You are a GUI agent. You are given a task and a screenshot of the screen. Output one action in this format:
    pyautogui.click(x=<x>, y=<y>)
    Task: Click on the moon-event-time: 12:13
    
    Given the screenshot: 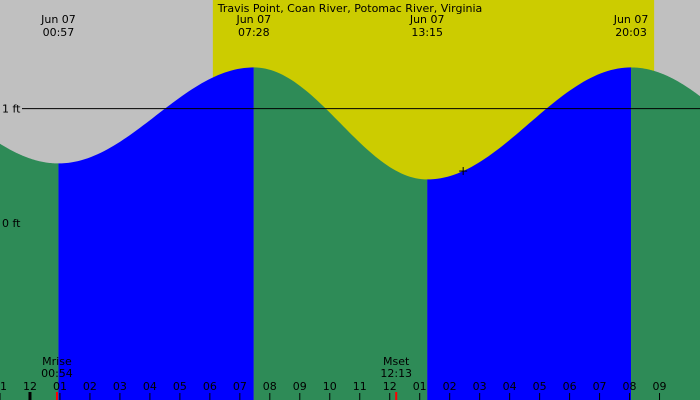 What is the action you would take?
    pyautogui.click(x=396, y=373)
    